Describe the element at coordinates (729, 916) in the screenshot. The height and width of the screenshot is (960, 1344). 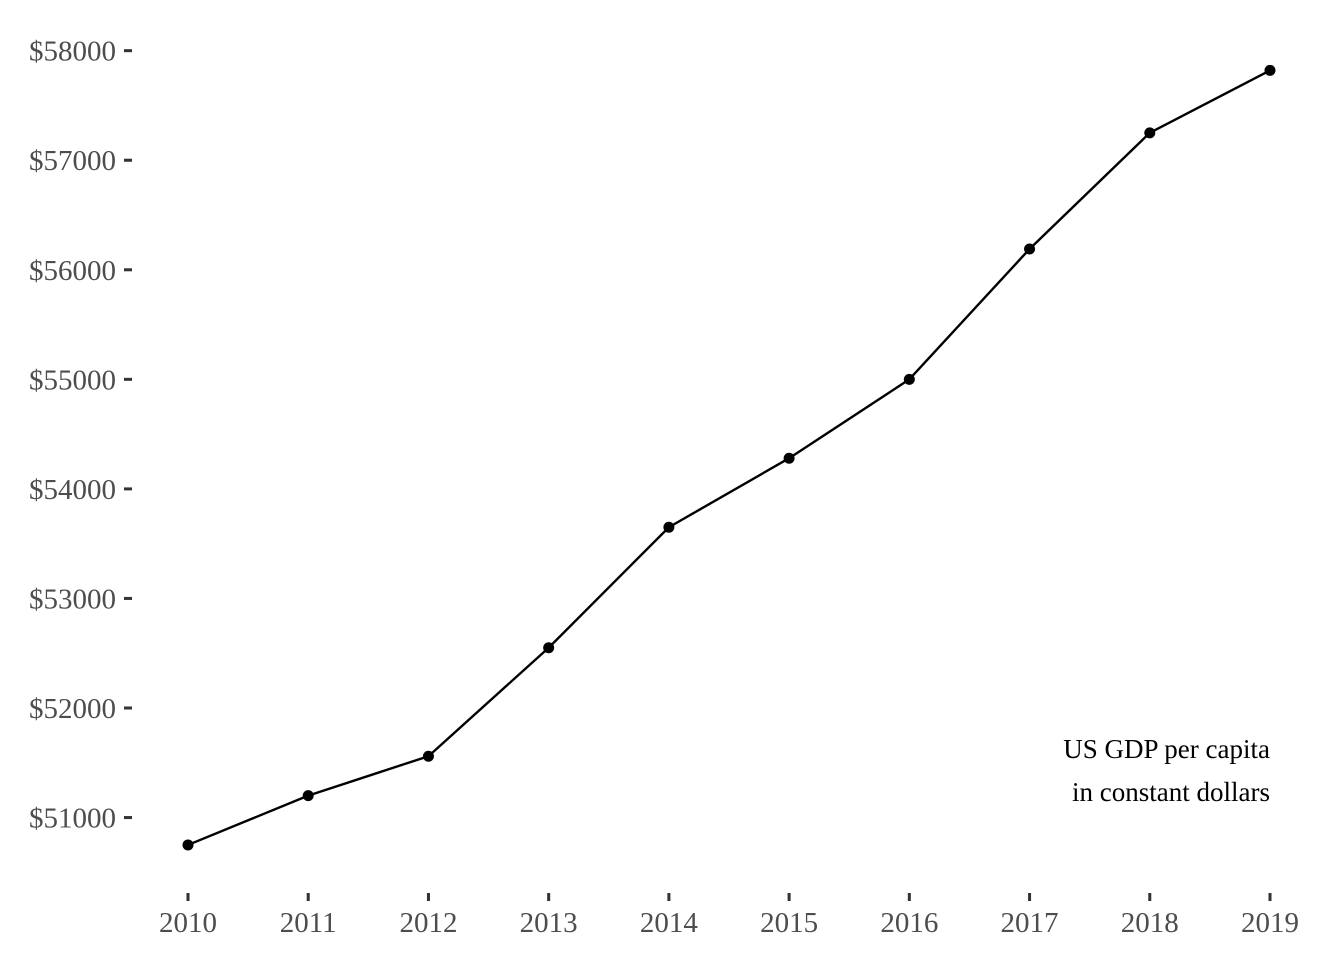
I see `x-axis: 2010 2011 2012 2013 2014 2015 2016 2017 2018 2019` at that location.